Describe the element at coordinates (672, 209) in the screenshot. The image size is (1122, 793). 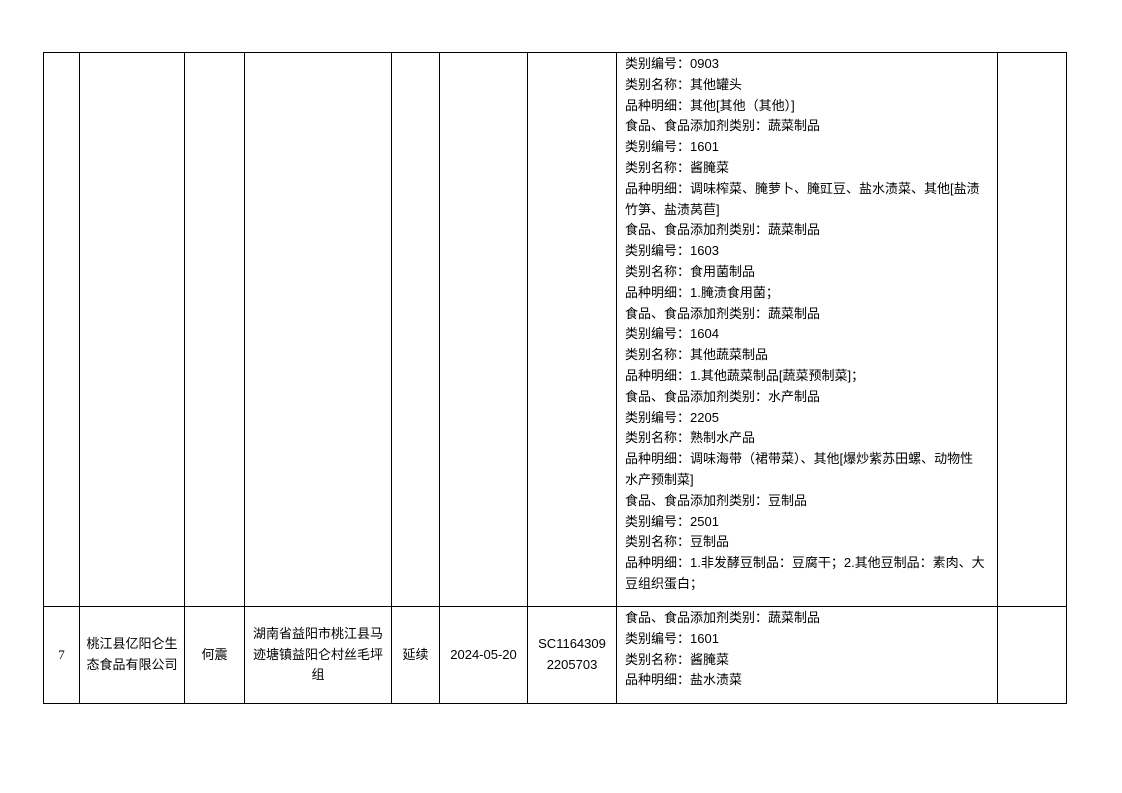
I see `detail-line: 竹笋、盐渍莴苣]` at that location.